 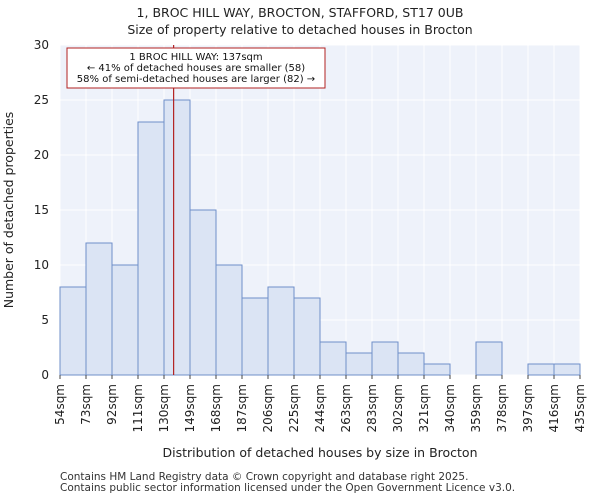 I want to click on bar-54sqm, so click(x=73, y=331).